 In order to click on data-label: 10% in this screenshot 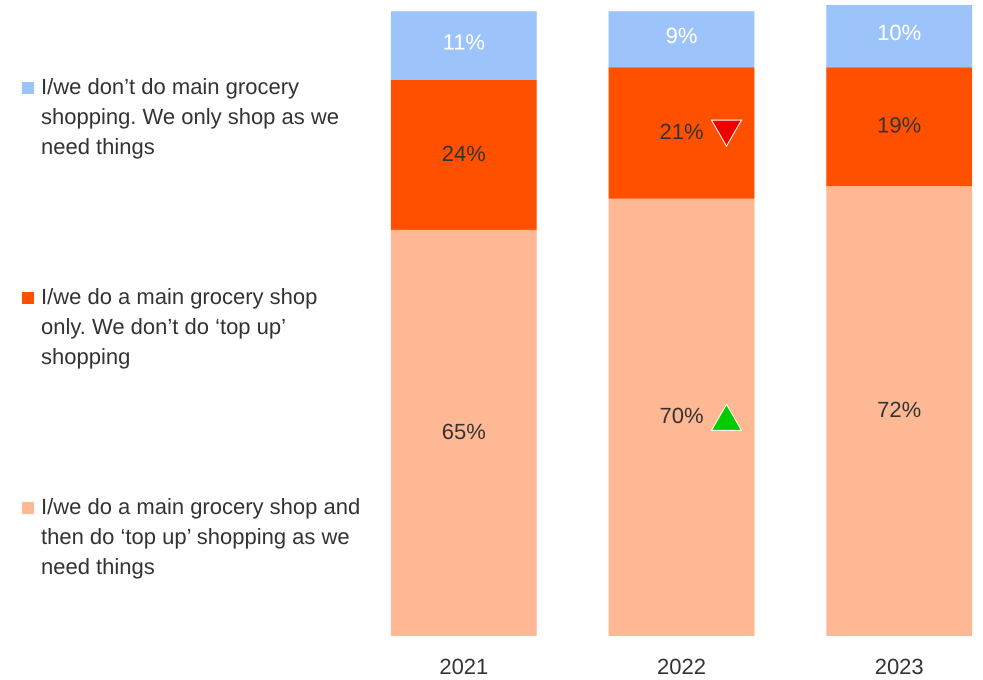, I will do `click(899, 33)`.